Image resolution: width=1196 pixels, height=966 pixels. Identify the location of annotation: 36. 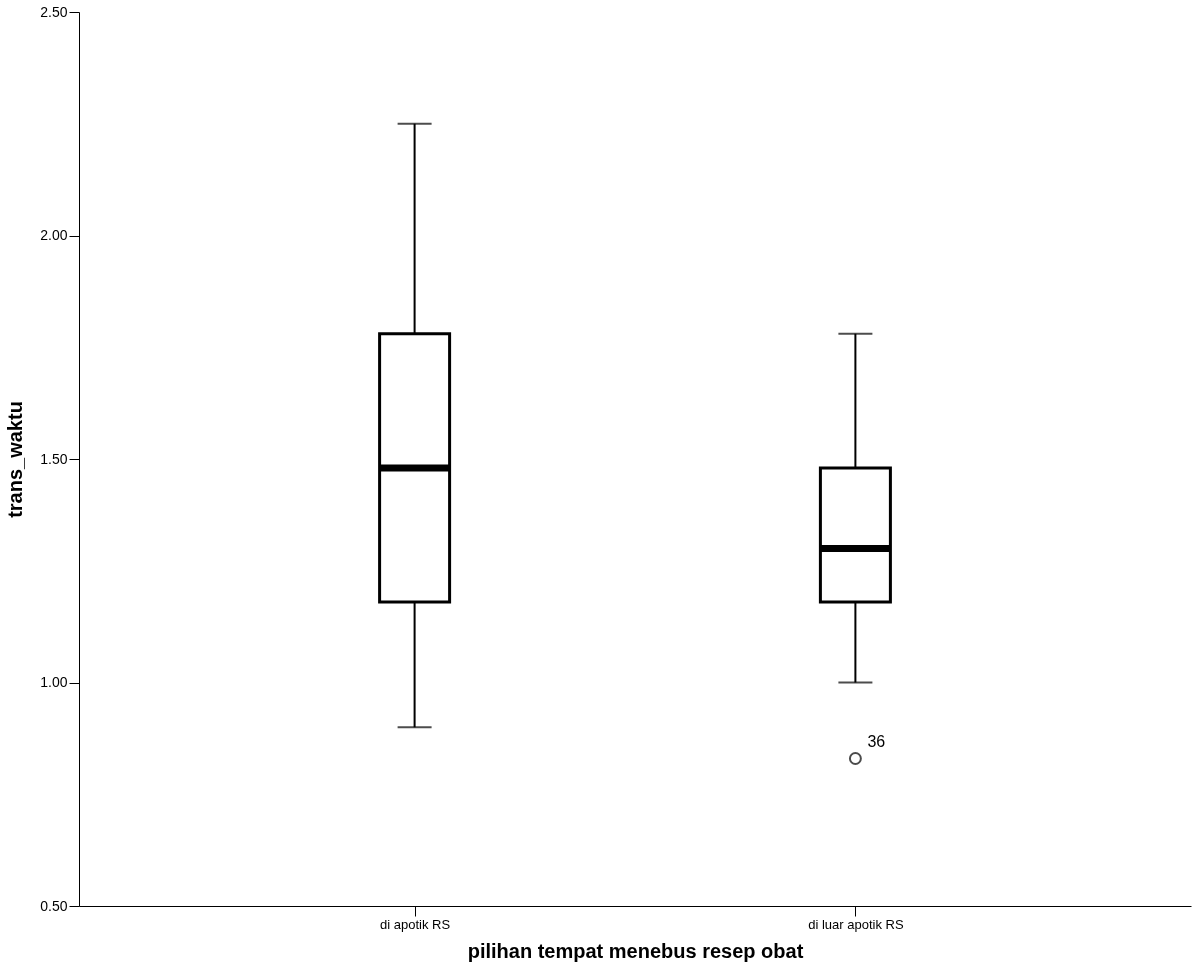
(876, 742).